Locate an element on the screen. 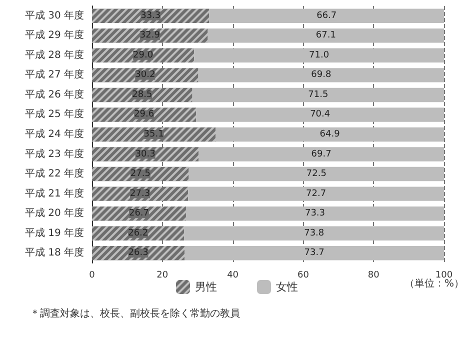 This screenshot has width=474, height=339. data-label: 64.9 is located at coordinates (330, 135).